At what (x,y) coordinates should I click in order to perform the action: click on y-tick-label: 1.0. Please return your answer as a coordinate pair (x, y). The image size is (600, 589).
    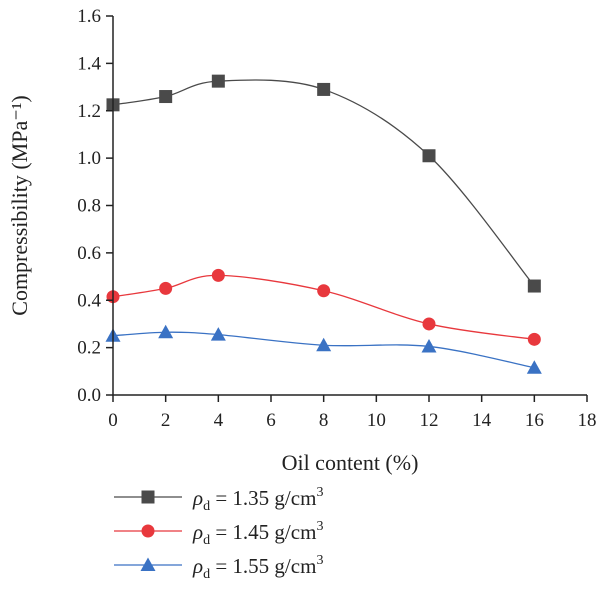
    Looking at the image, I should click on (89, 158).